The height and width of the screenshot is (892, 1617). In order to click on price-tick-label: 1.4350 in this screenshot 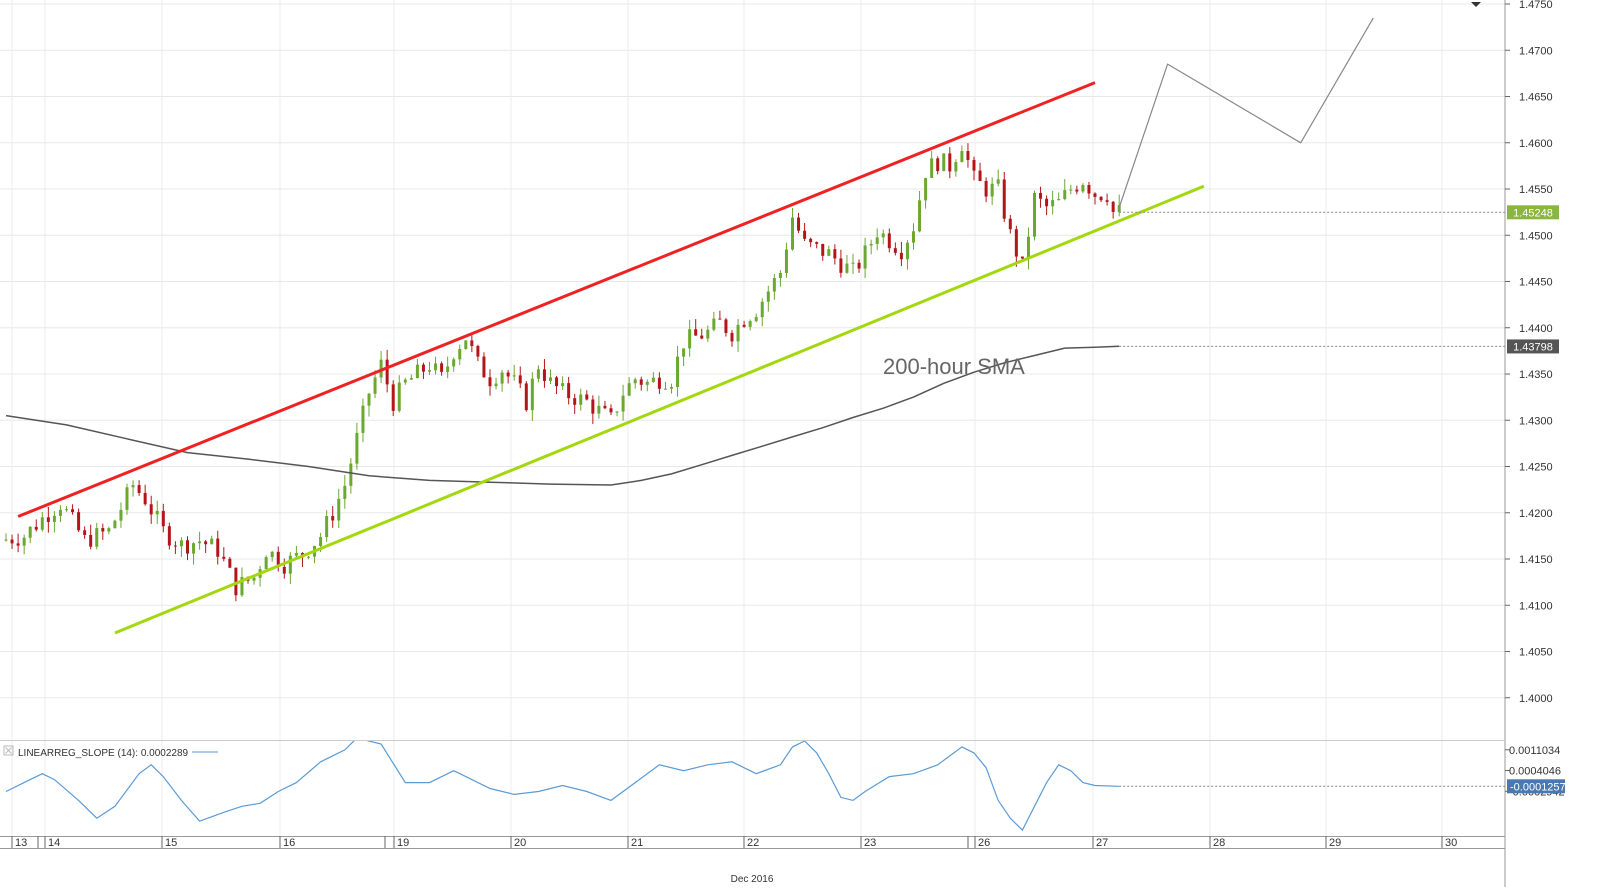, I will do `click(1536, 375)`.